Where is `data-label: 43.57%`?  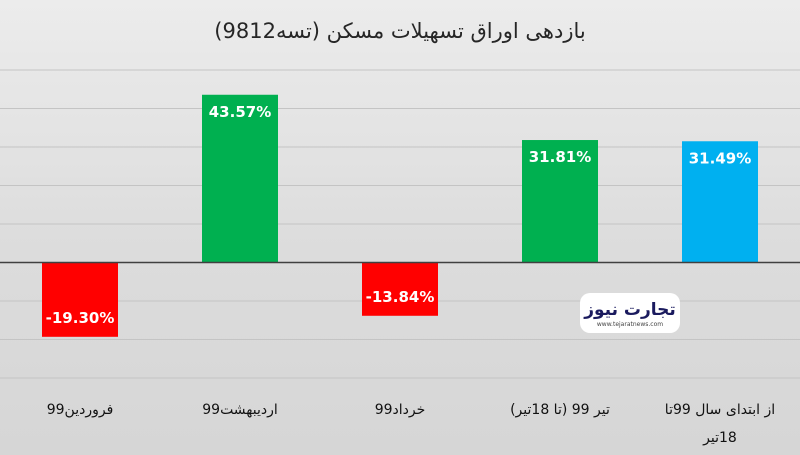
data-label: 43.57% is located at coordinates (240, 112).